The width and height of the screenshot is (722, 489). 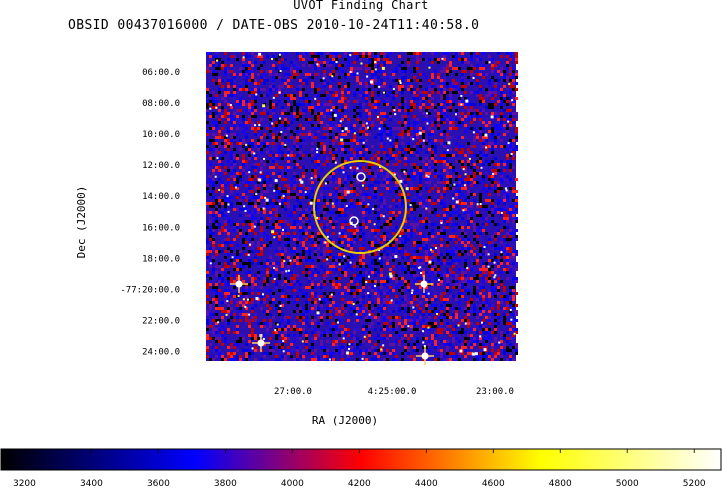 I want to click on colorbar-tick-label: 4000, so click(x=292, y=484).